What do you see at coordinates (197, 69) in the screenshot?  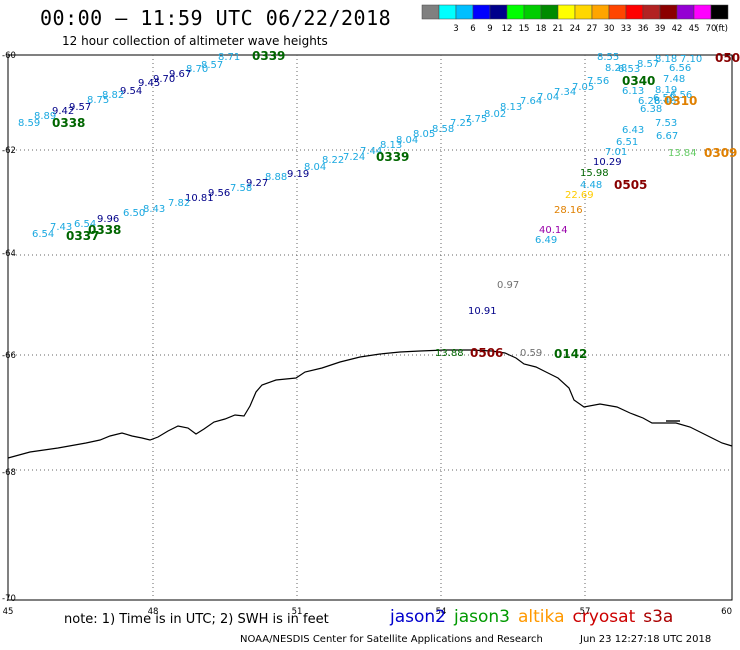 I see `wave-height-label: 8.70` at bounding box center [197, 69].